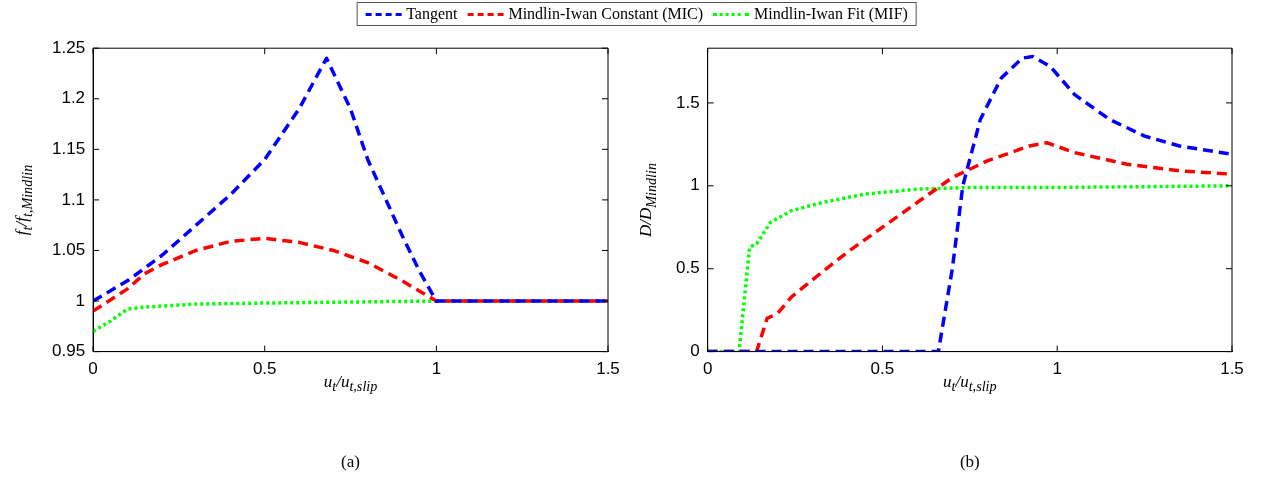  Describe the element at coordinates (432, 14) in the screenshot. I see `legend-label: Tangent` at that location.